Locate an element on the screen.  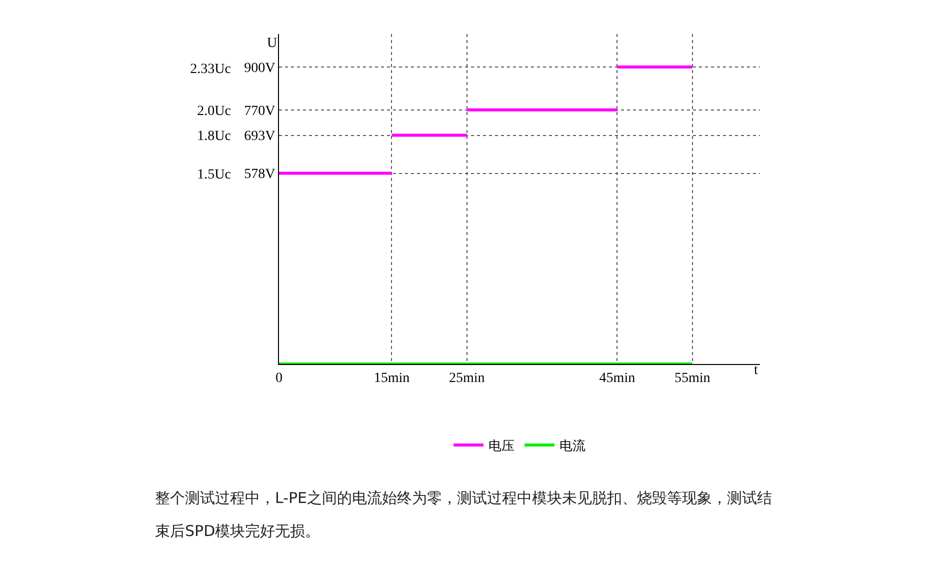
y-tick-label: 900V is located at coordinates (260, 68).